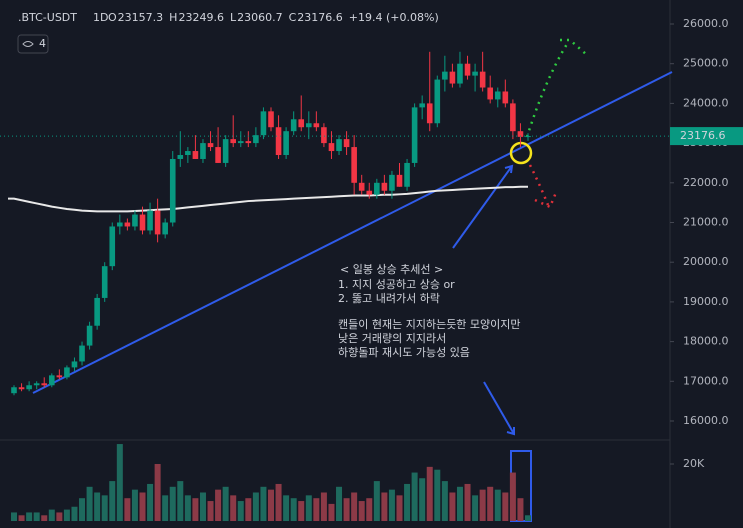 The image size is (743, 528). Describe the element at coordinates (404, 352) in the screenshot. I see `annotation-text: 하향돌파 재시도 가능성 있음` at that location.